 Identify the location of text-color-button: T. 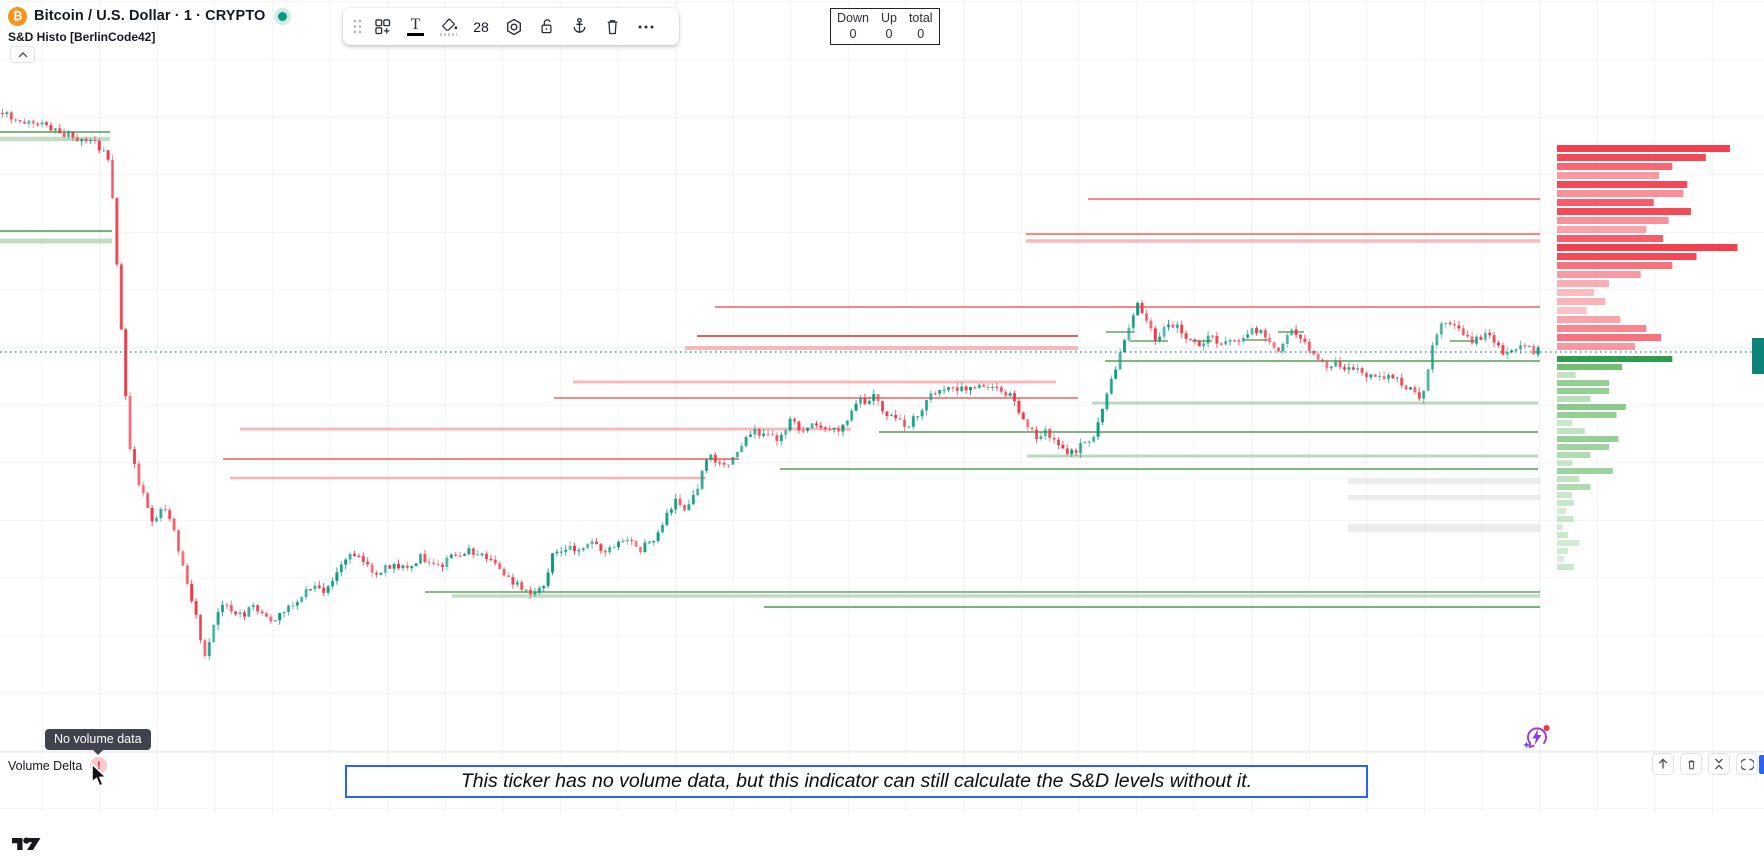
(415, 26).